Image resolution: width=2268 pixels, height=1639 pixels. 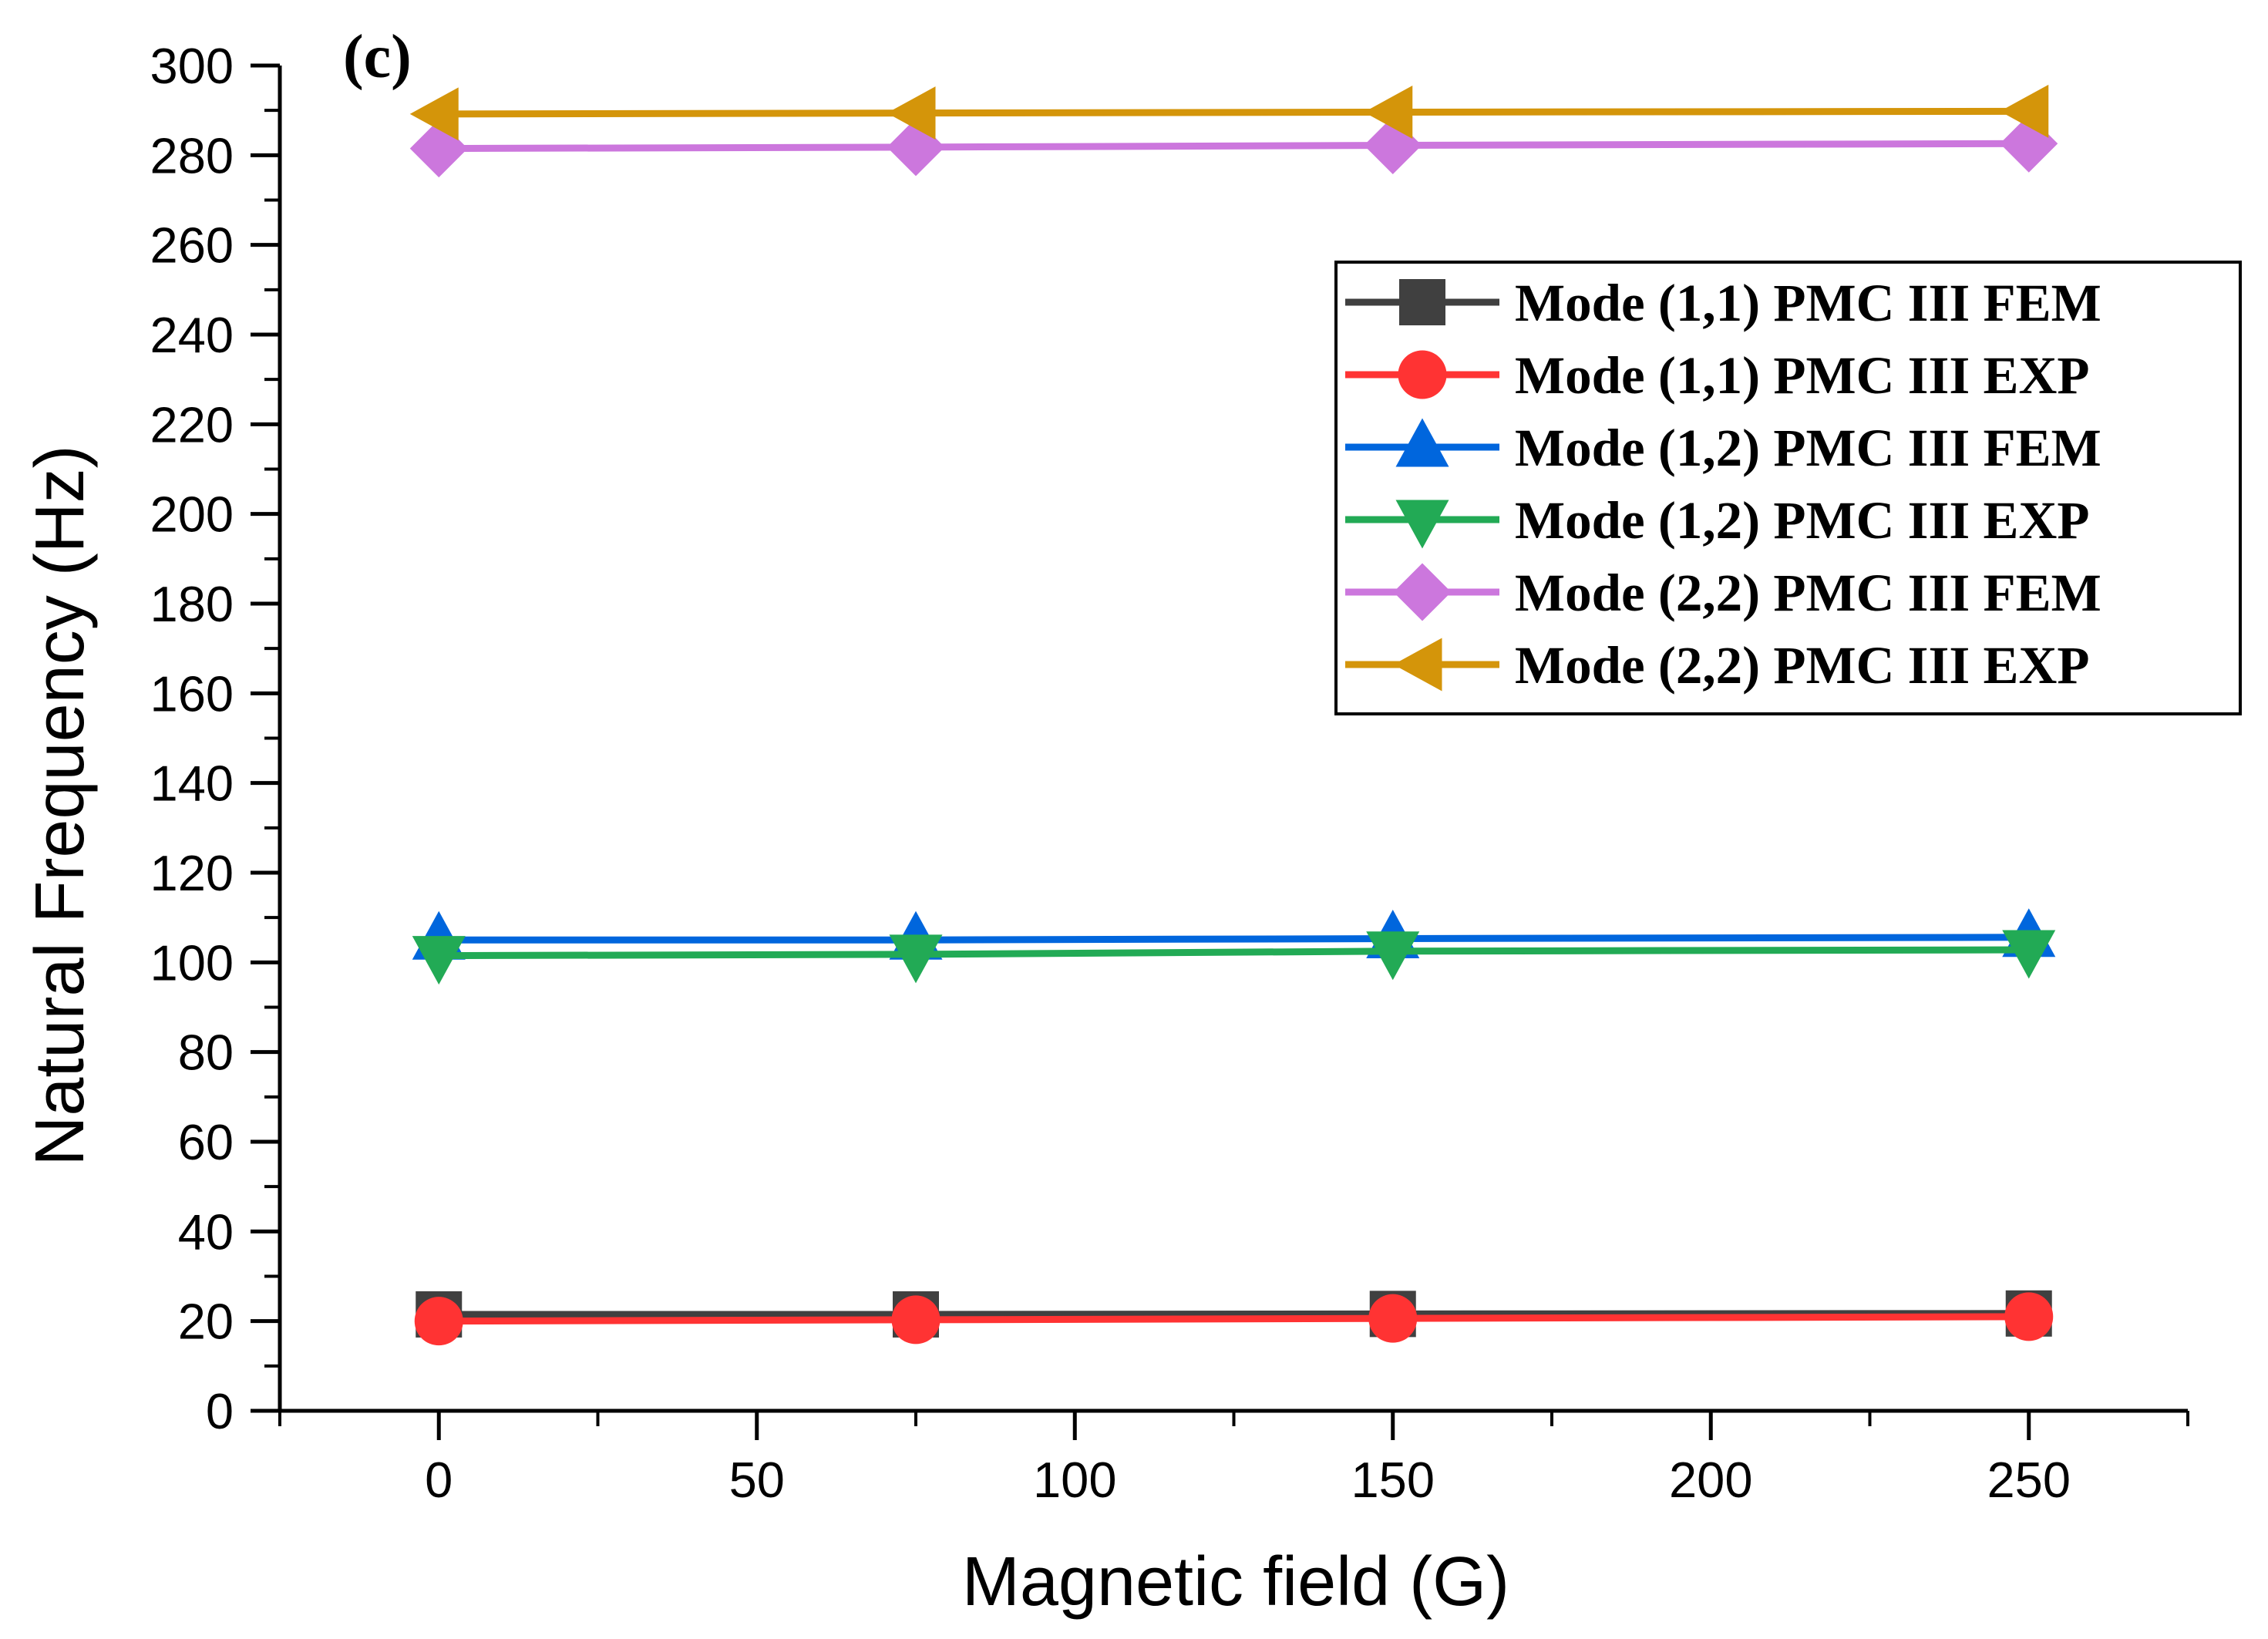 I want to click on x-axis-title: Magnetic field (G), so click(x=1235, y=1581).